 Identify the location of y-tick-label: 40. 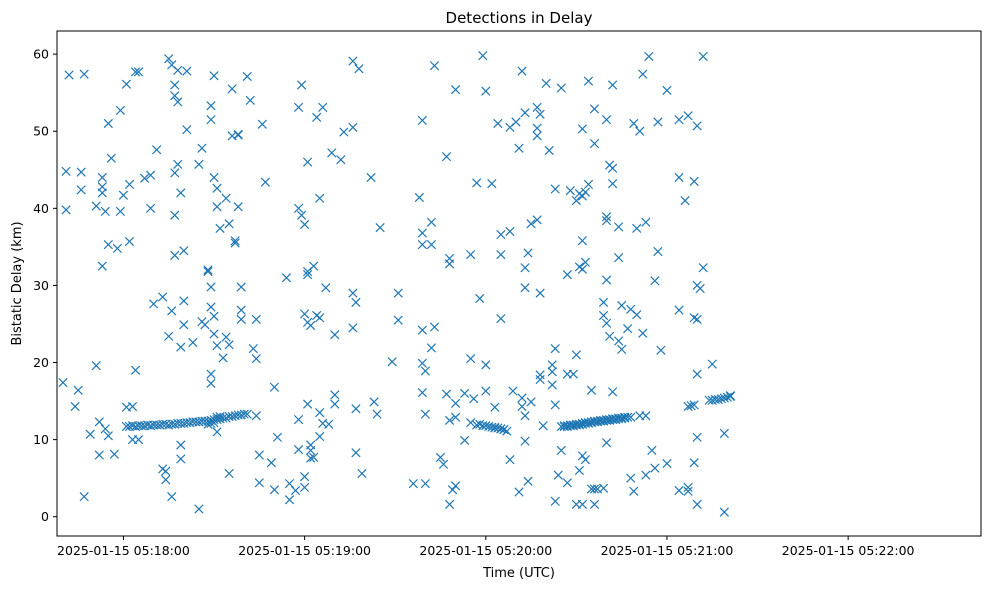
(41, 208).